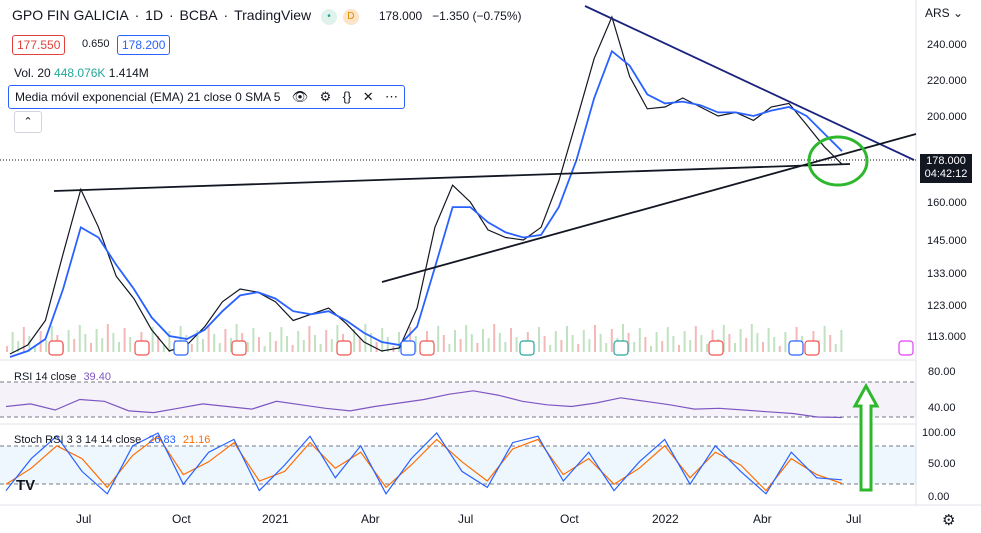  I want to click on price-tick-label: 145.000, so click(947, 241).